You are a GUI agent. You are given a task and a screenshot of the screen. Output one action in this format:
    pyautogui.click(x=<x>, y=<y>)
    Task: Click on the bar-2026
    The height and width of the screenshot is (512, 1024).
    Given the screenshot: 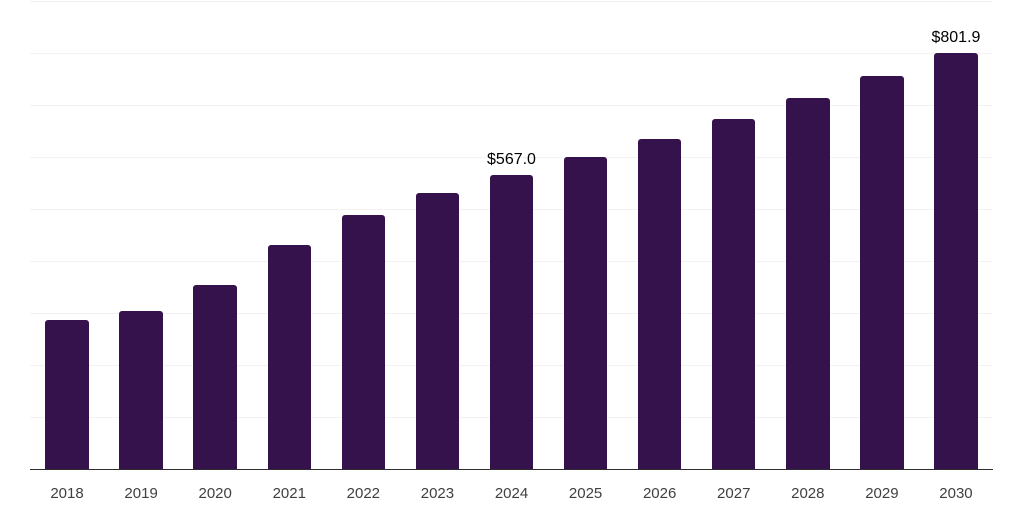 What is the action you would take?
    pyautogui.click(x=659, y=304)
    